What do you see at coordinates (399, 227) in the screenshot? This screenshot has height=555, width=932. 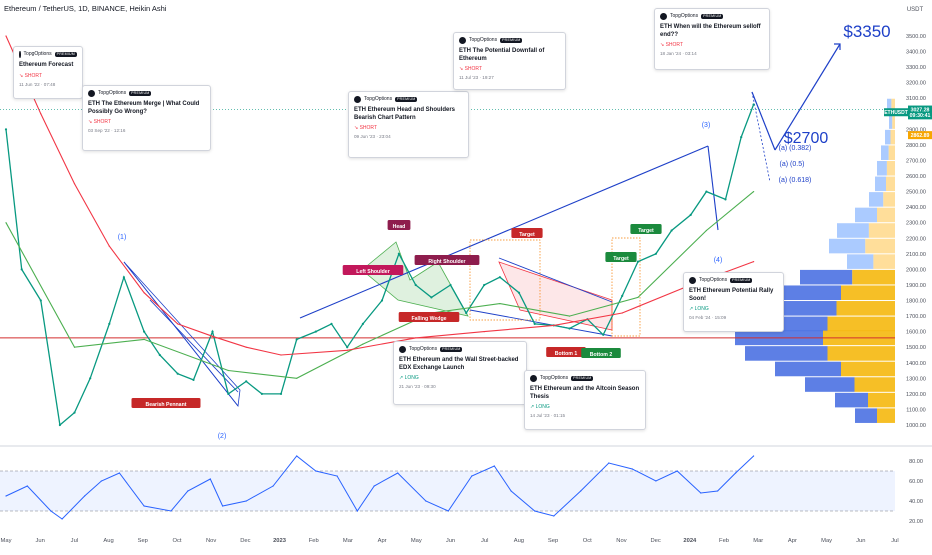 I see `head-label: Head` at bounding box center [399, 227].